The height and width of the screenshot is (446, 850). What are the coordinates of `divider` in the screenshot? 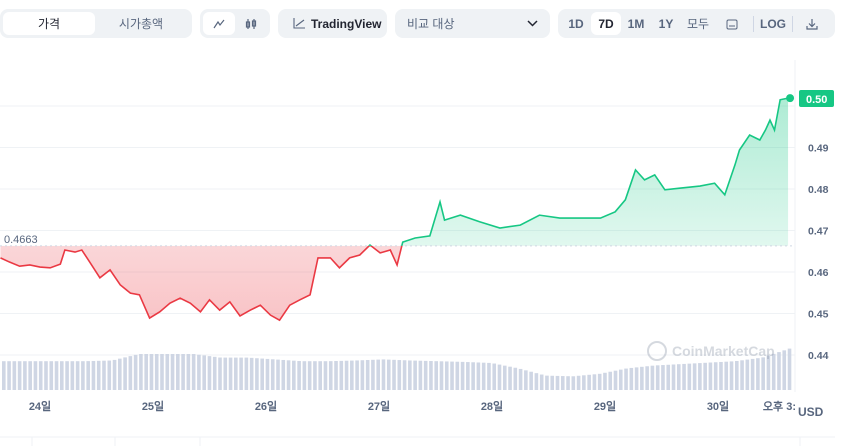 It's located at (753, 23).